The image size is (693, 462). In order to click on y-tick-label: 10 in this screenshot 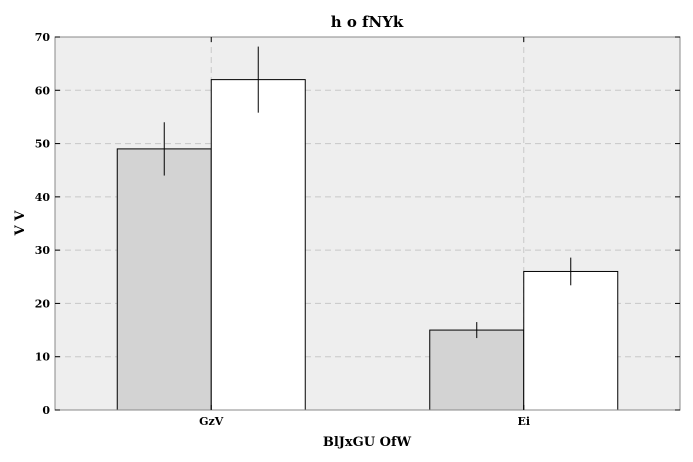, I will do `click(43, 357)`.